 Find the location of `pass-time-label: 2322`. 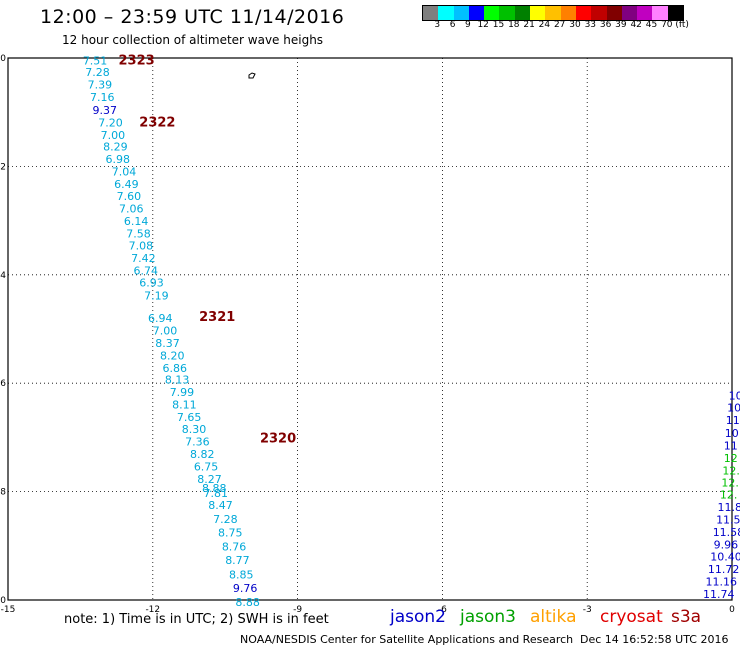

pass-time-label: 2322 is located at coordinates (157, 122).